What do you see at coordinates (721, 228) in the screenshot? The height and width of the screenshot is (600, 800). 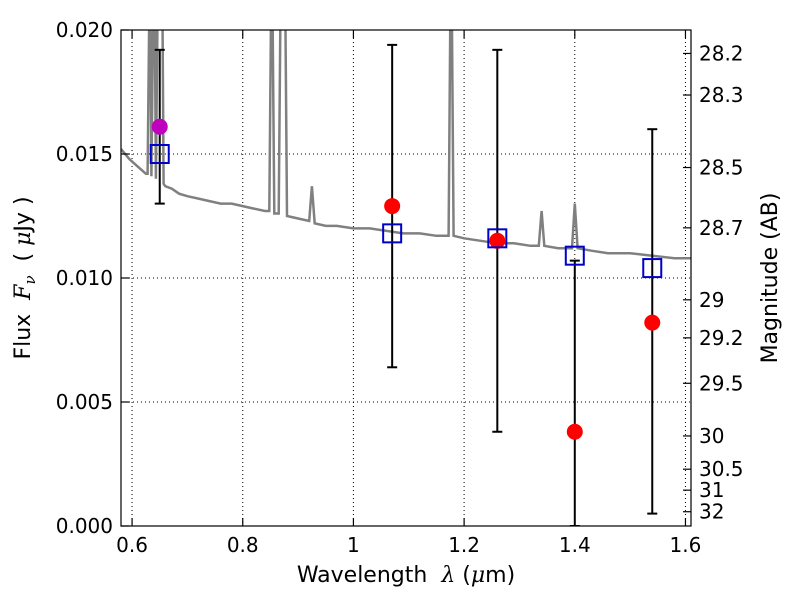 I see `right-tick-label: 28.7` at bounding box center [721, 228].